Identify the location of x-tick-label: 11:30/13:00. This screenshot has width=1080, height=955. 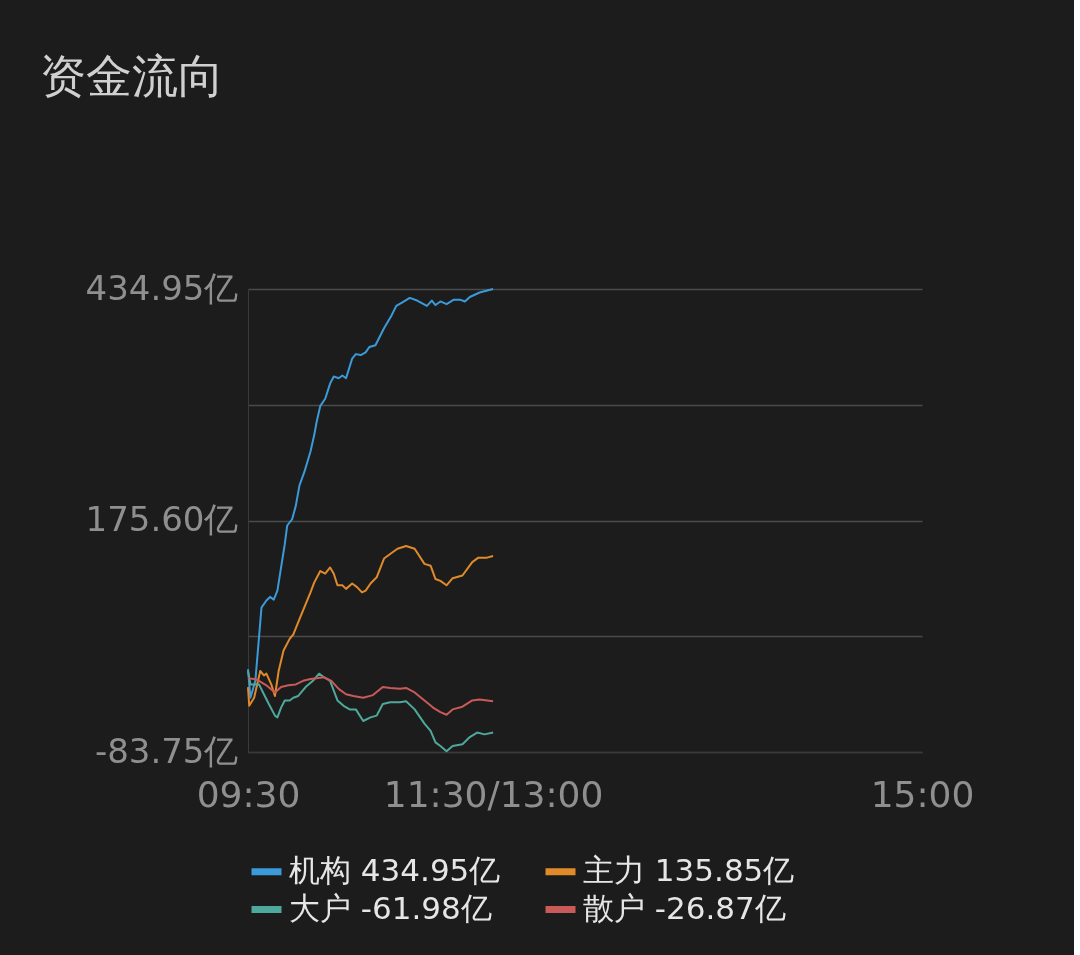
(493, 794).